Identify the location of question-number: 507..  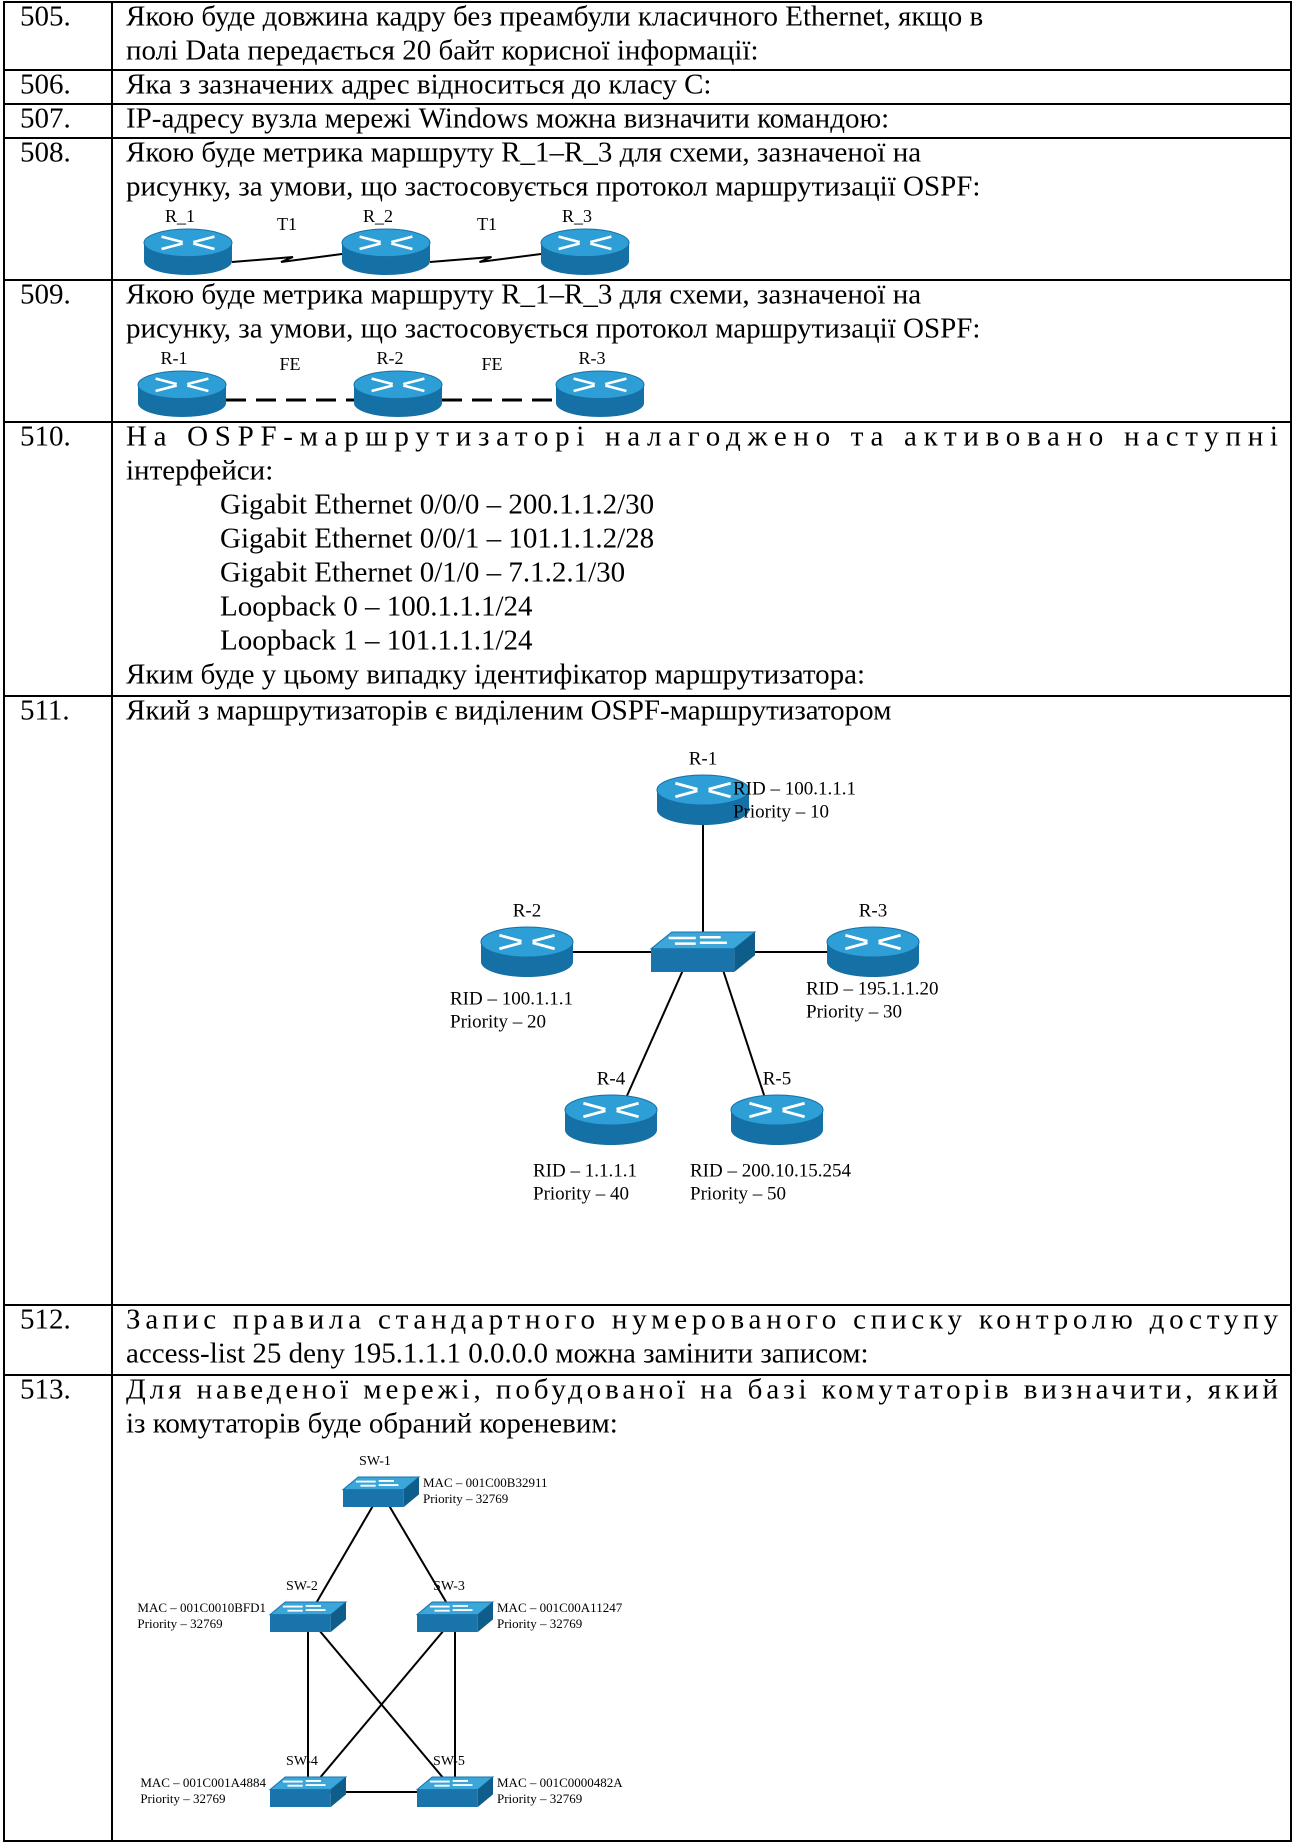
(45, 119).